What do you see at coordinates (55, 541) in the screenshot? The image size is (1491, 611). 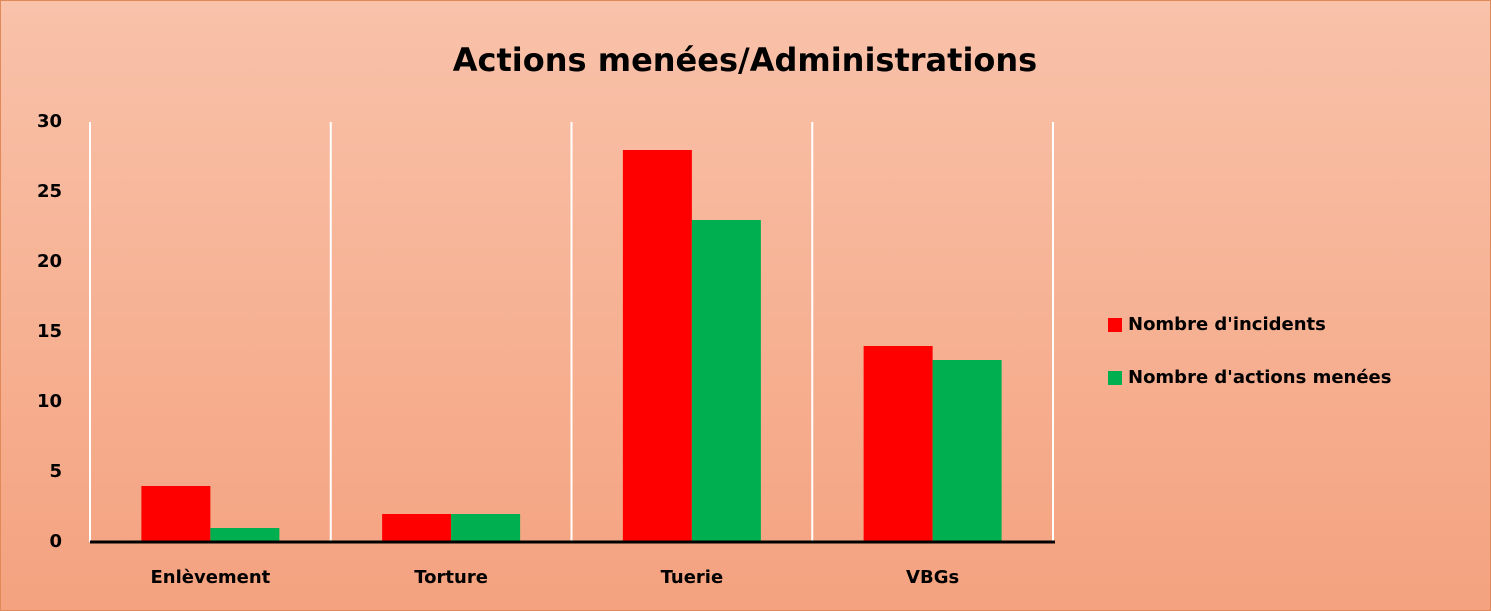 I see `y-tick-label: 0` at bounding box center [55, 541].